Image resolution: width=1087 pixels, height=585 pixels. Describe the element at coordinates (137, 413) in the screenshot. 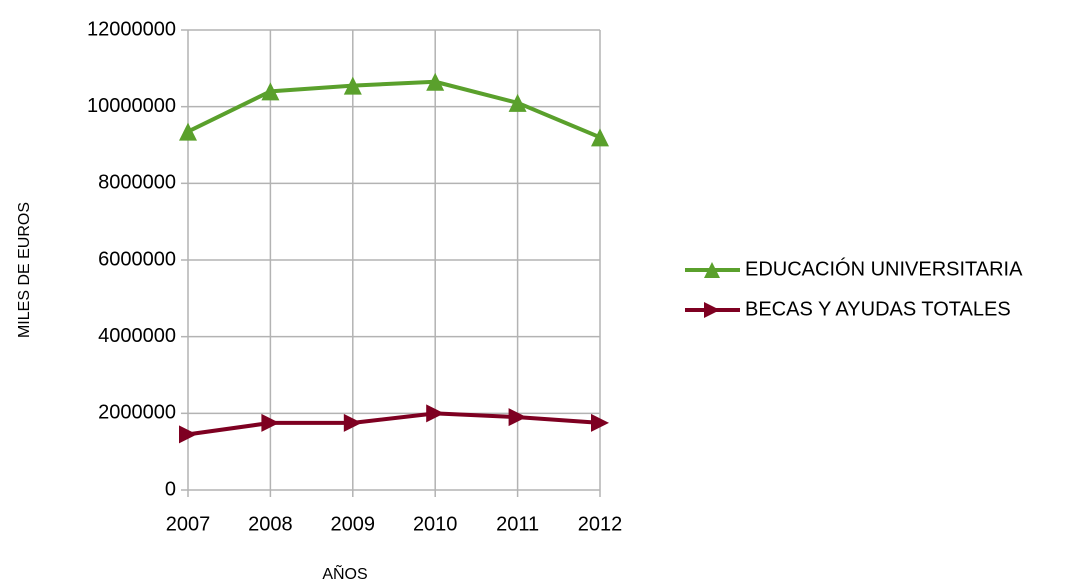

I see `y-tick-label: 2000000` at that location.